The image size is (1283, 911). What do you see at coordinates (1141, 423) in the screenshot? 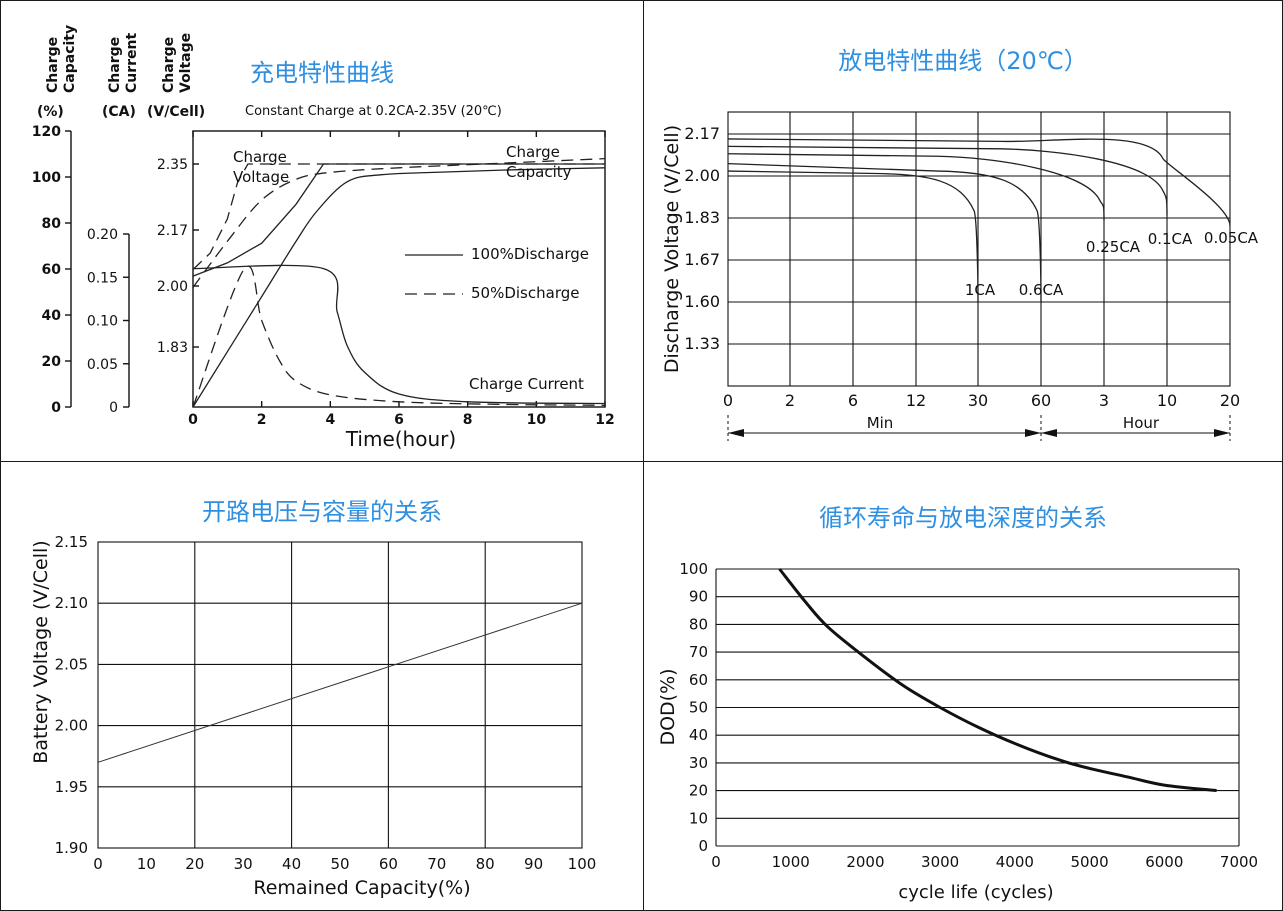
I see `hour-label: Hour` at bounding box center [1141, 423].